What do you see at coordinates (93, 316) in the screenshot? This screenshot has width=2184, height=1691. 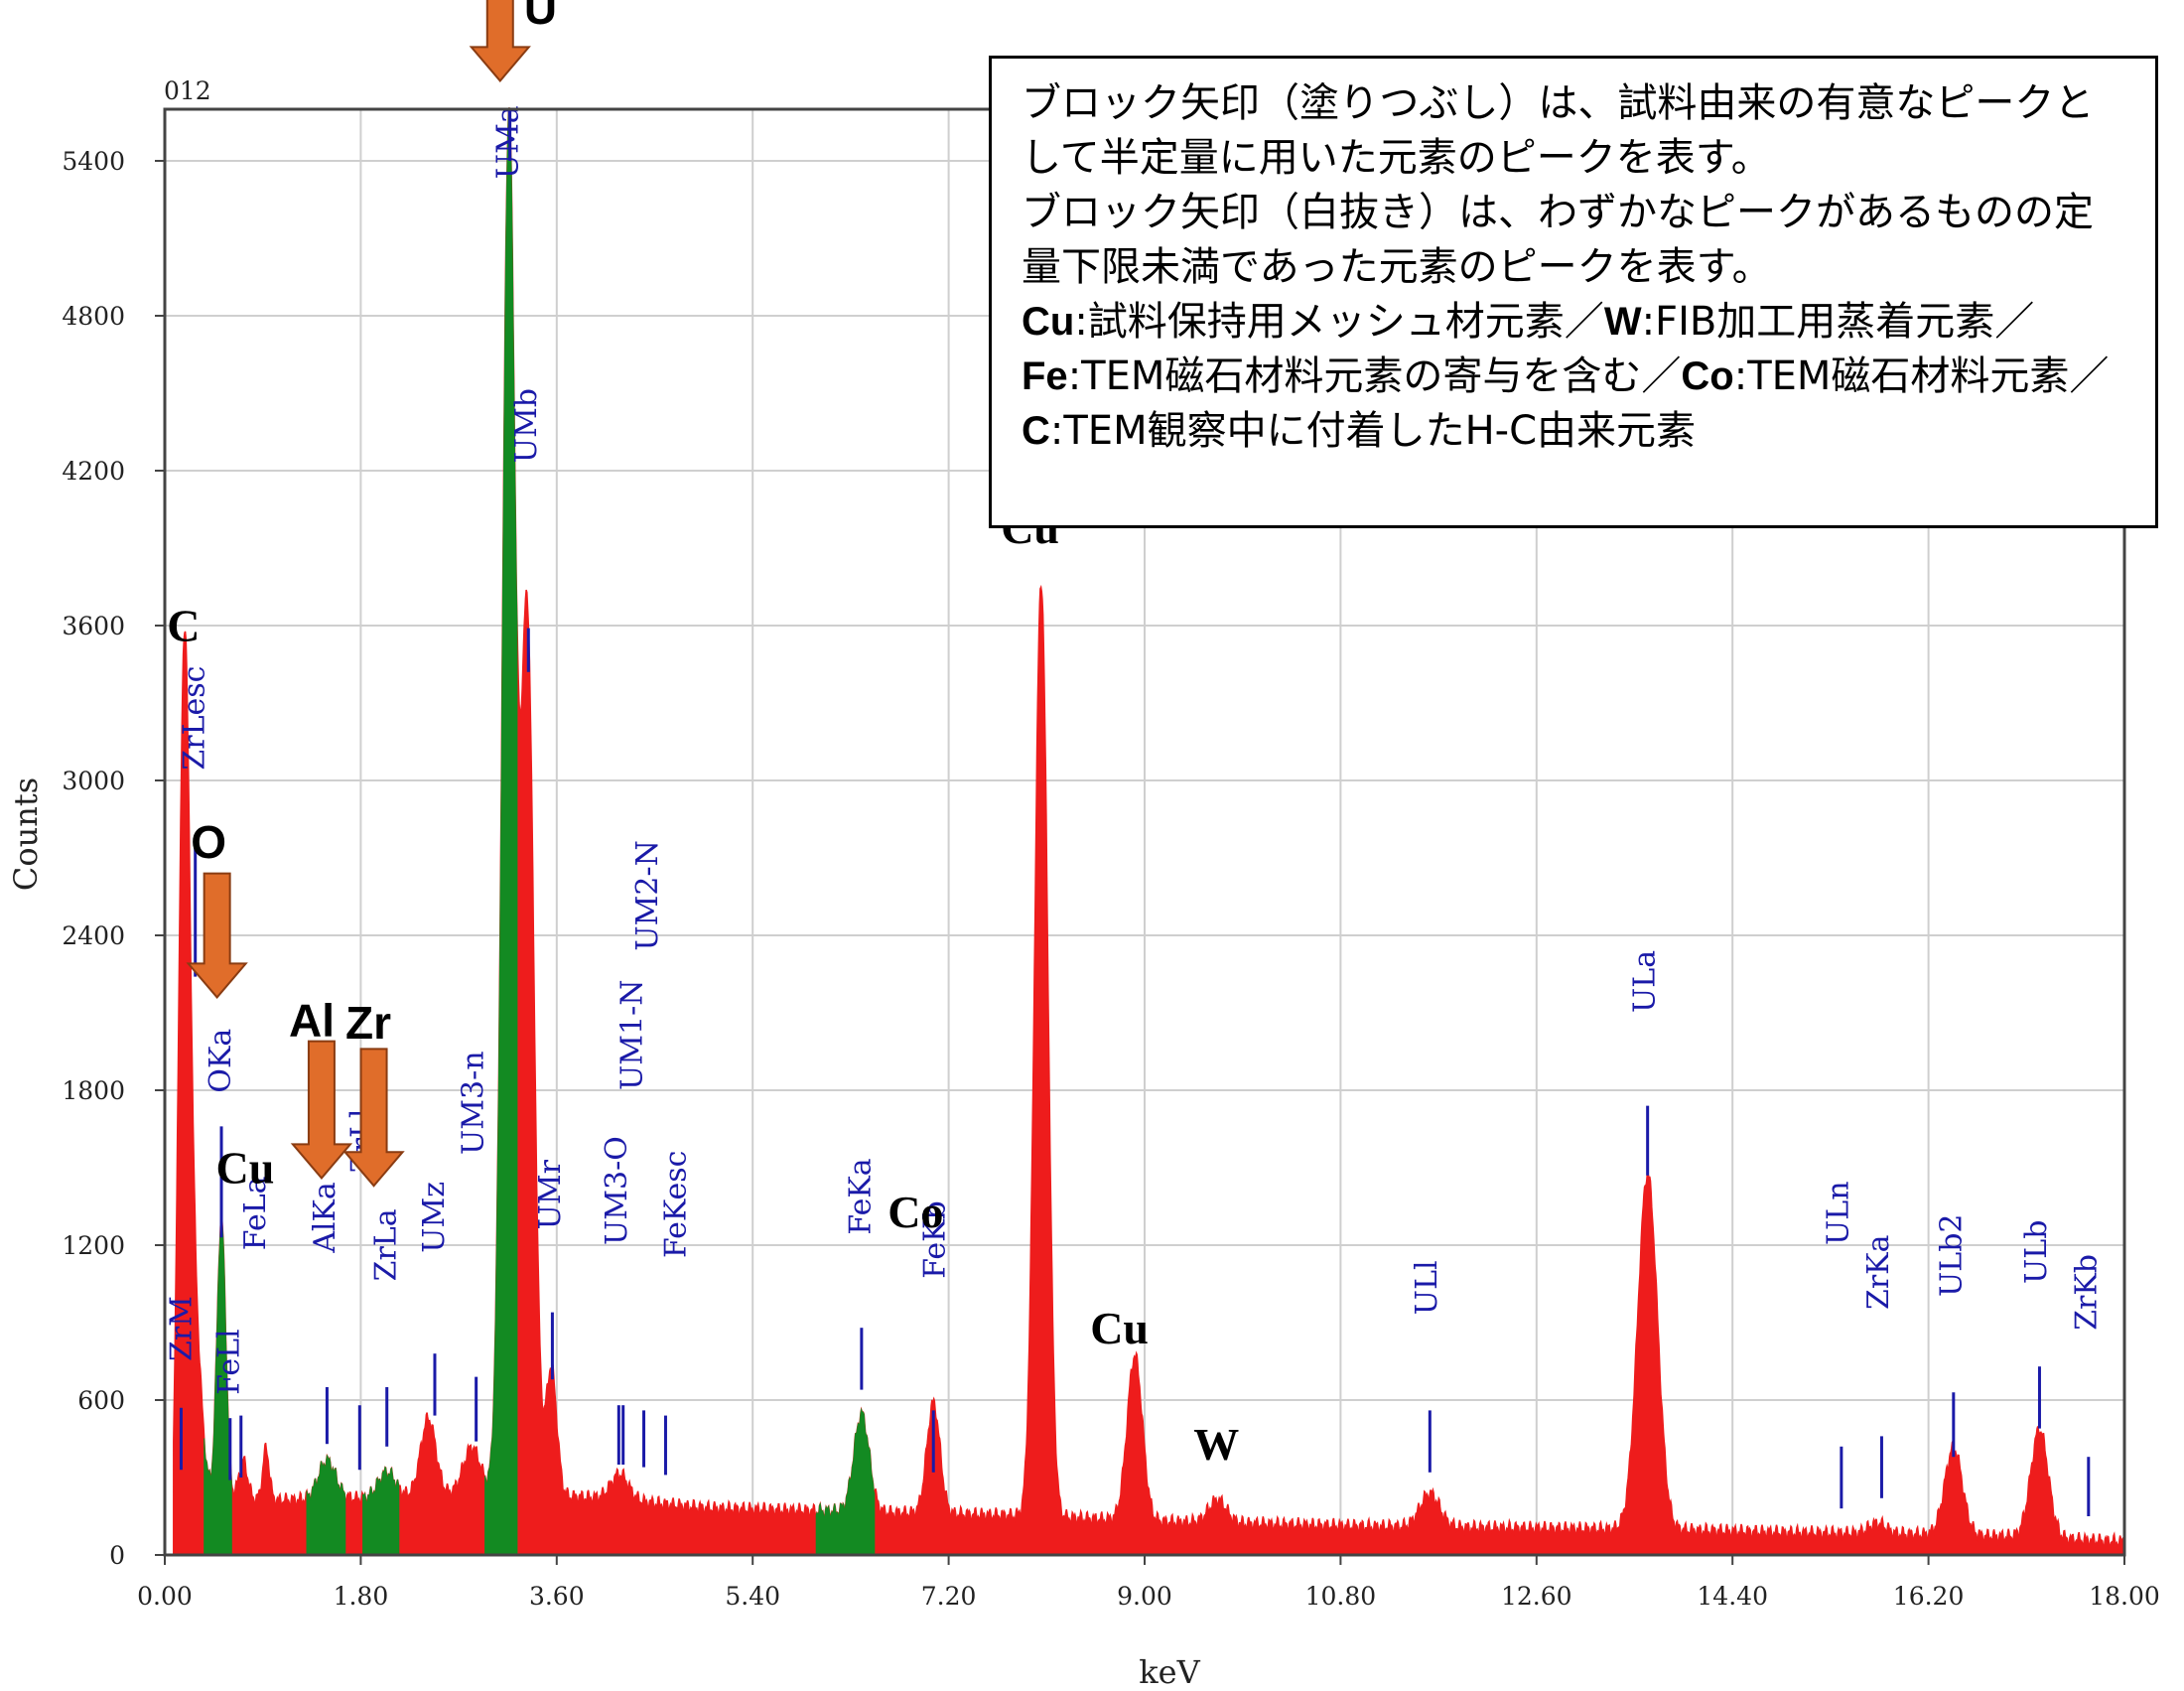 I see `y-tick-label-8: 4800` at bounding box center [93, 316].